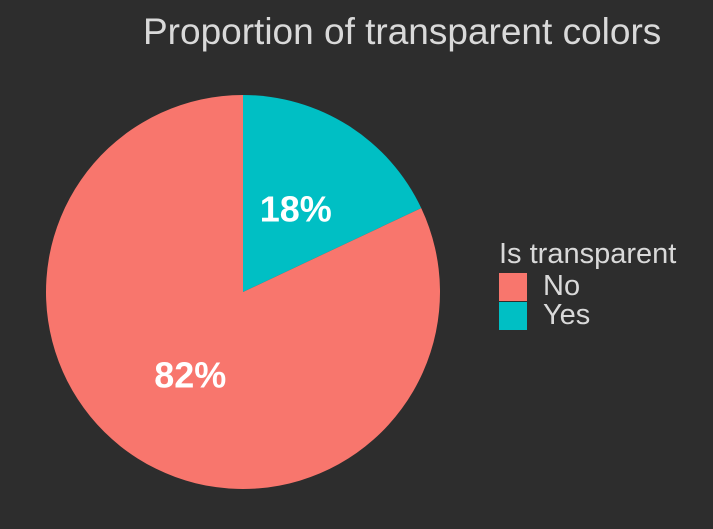 The height and width of the screenshot is (529, 713). I want to click on legend-key-yes, so click(513, 315).